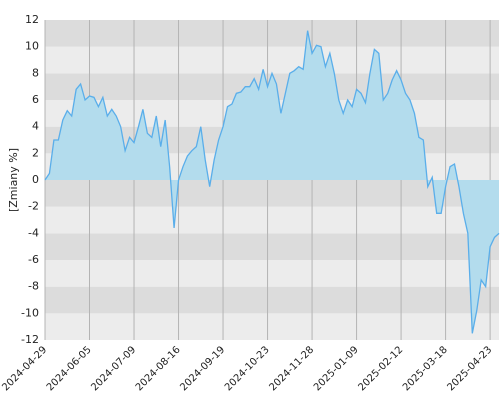  What do you see at coordinates (33, 232) in the screenshot?
I see `y-tick-label: -4` at bounding box center [33, 232].